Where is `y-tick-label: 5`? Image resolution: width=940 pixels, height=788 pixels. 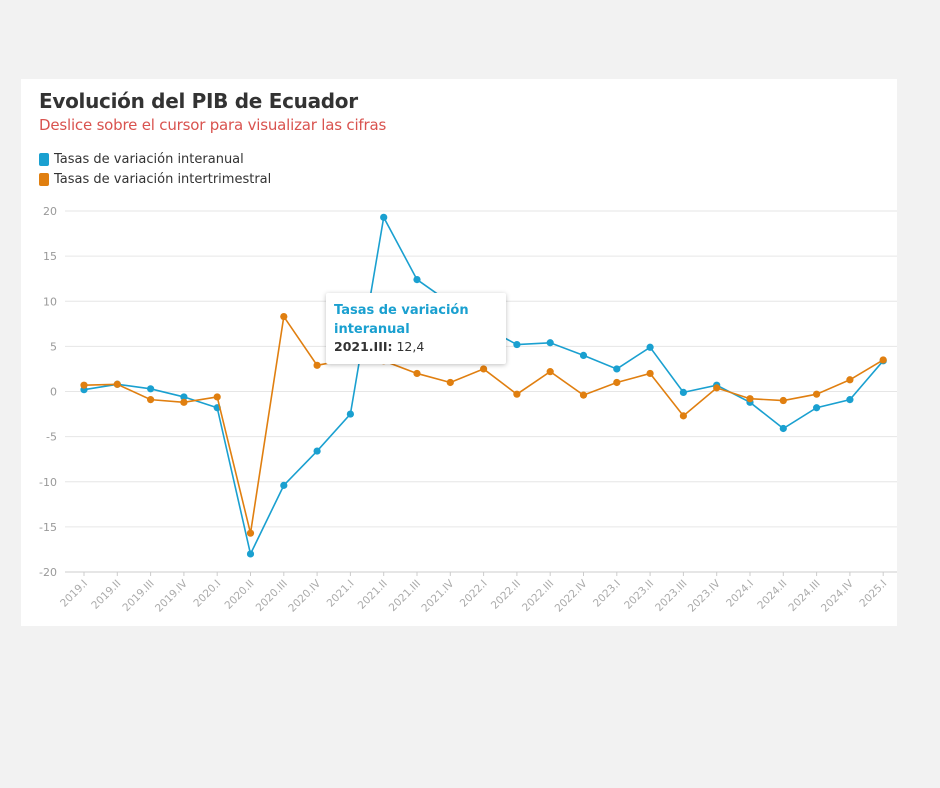
y-tick-label: 5 is located at coordinates (53, 346).